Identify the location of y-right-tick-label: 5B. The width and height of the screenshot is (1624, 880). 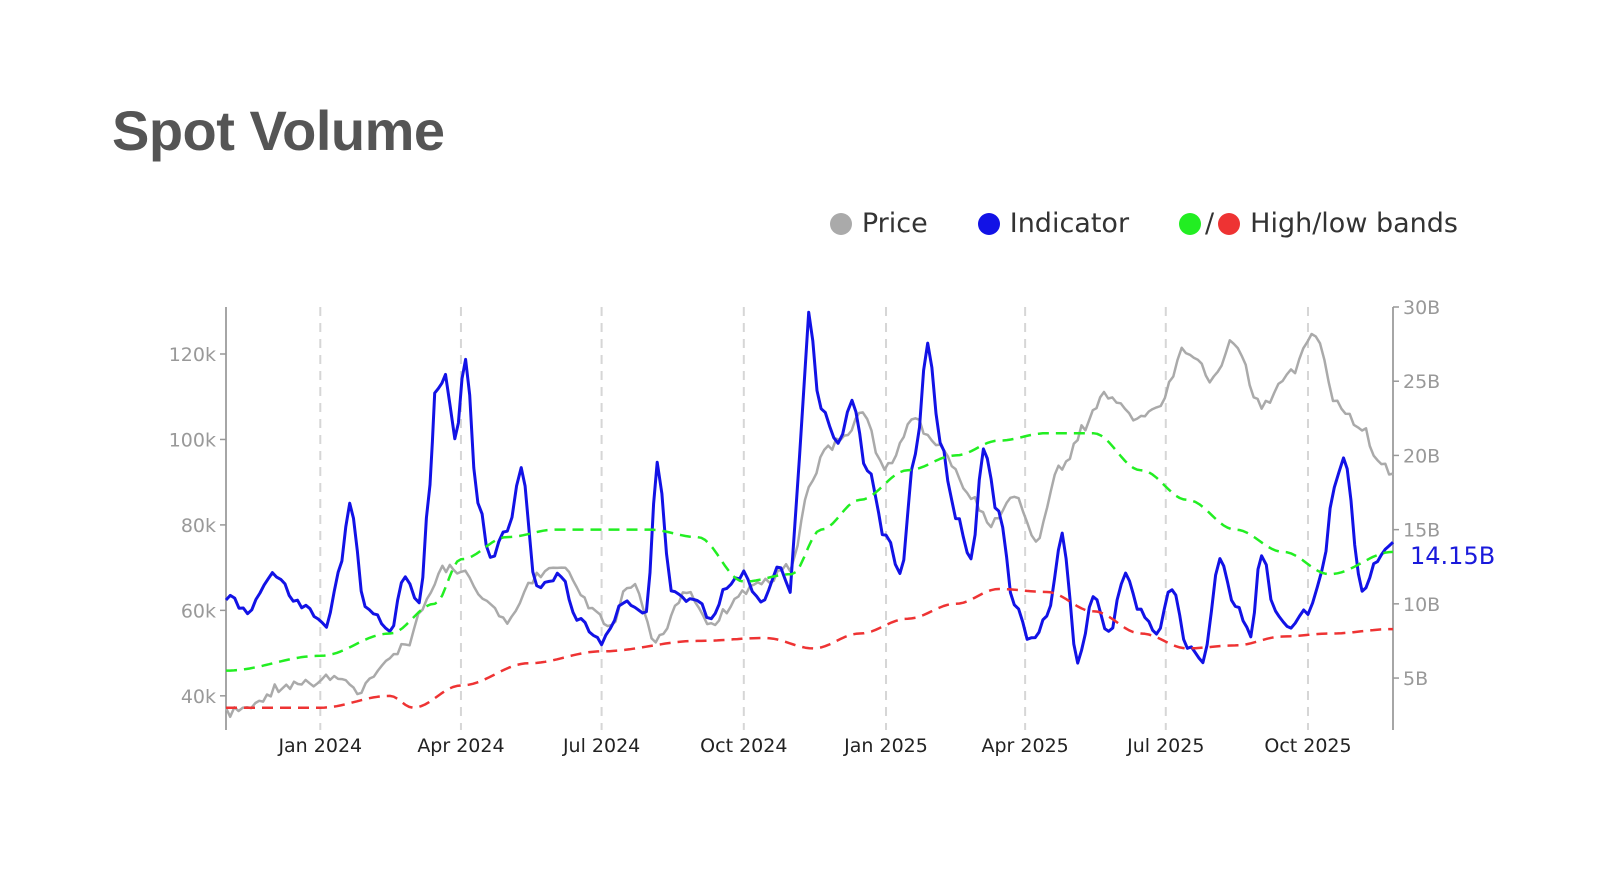
(1415, 679).